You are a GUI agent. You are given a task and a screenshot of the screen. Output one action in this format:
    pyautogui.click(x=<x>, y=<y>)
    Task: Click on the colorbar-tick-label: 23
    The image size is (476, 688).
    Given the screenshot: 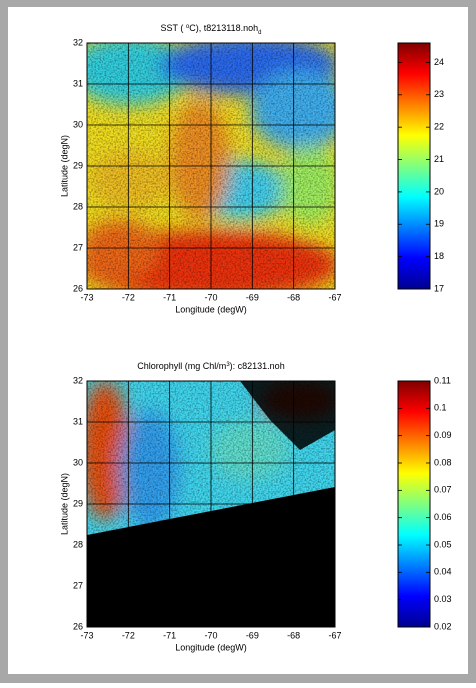 What is the action you would take?
    pyautogui.click(x=439, y=94)
    